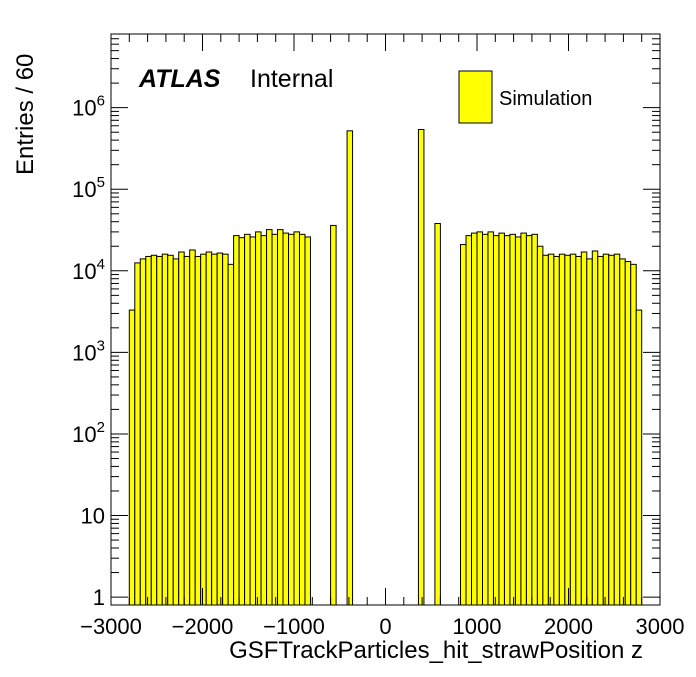 Image resolution: width=696 pixels, height=677 pixels. What do you see at coordinates (475, 97) in the screenshot?
I see `legend-swatch-simulation` at bounding box center [475, 97].